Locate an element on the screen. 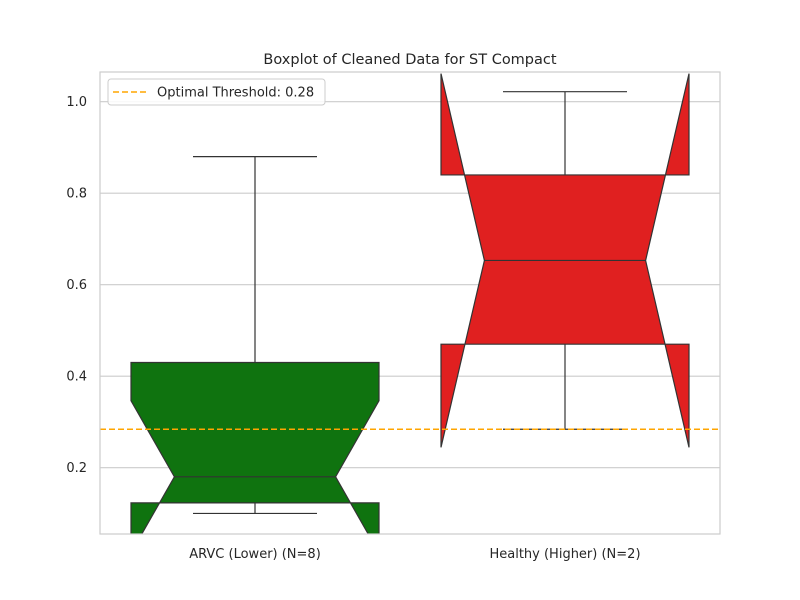  y-tick-label: 1.0 is located at coordinates (76, 102).